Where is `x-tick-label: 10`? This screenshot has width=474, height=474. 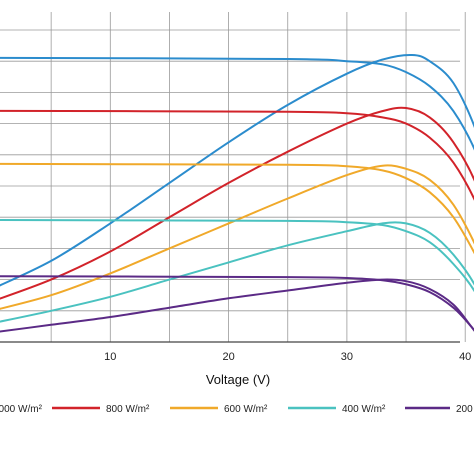 x-tick-label: 10 is located at coordinates (110, 357).